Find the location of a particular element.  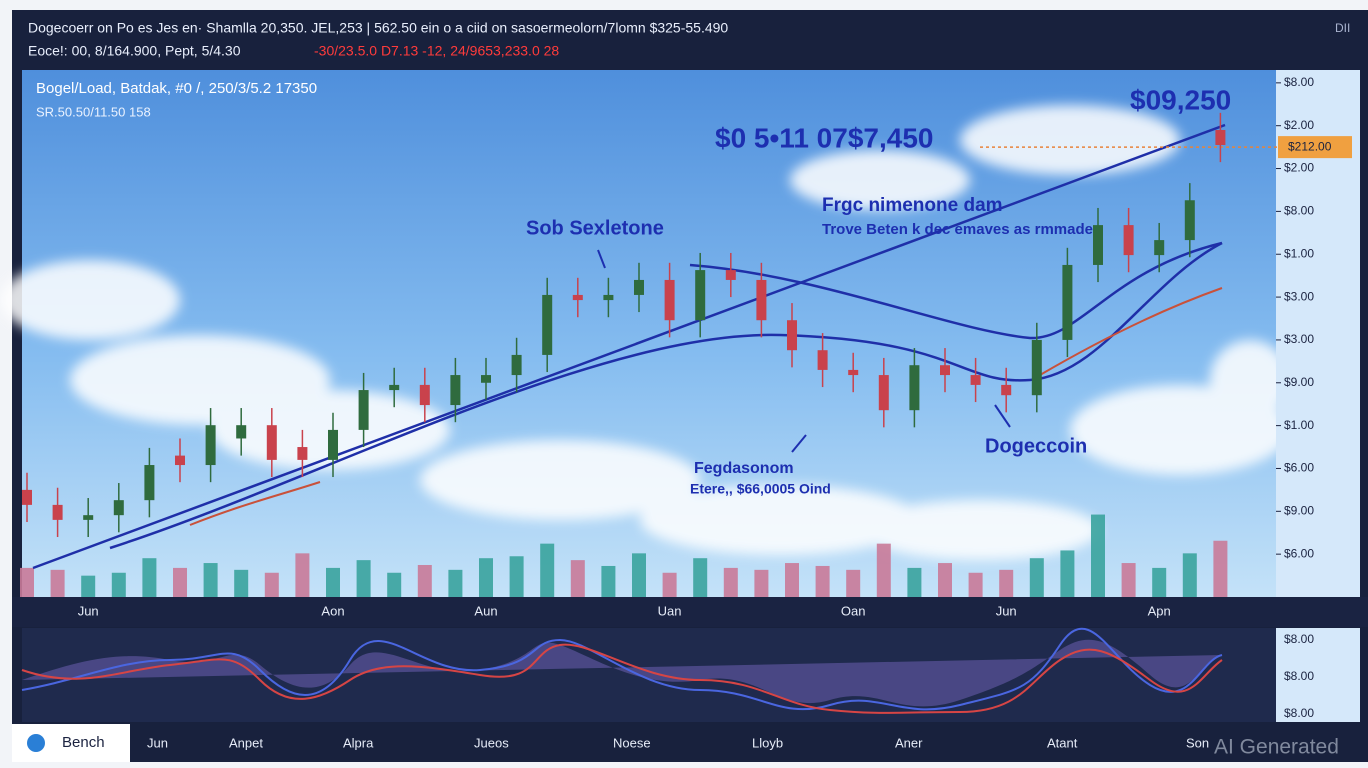

footer-label: Son is located at coordinates (1197, 742).